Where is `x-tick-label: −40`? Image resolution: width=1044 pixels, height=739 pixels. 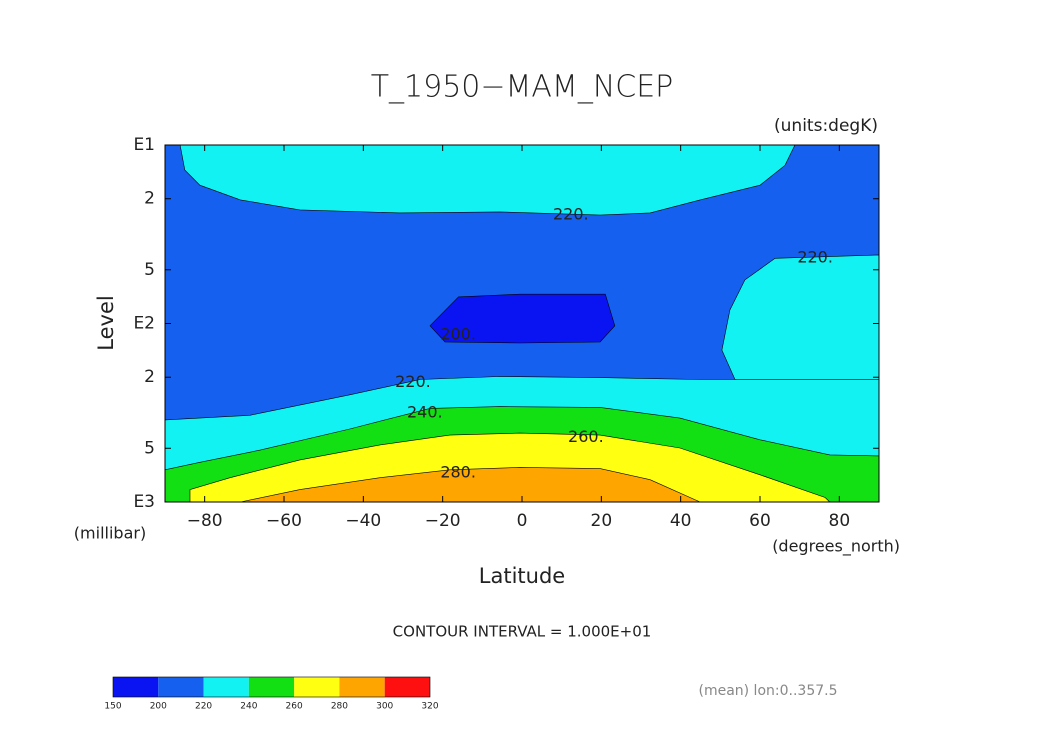 x-tick-label: −40 is located at coordinates (363, 521).